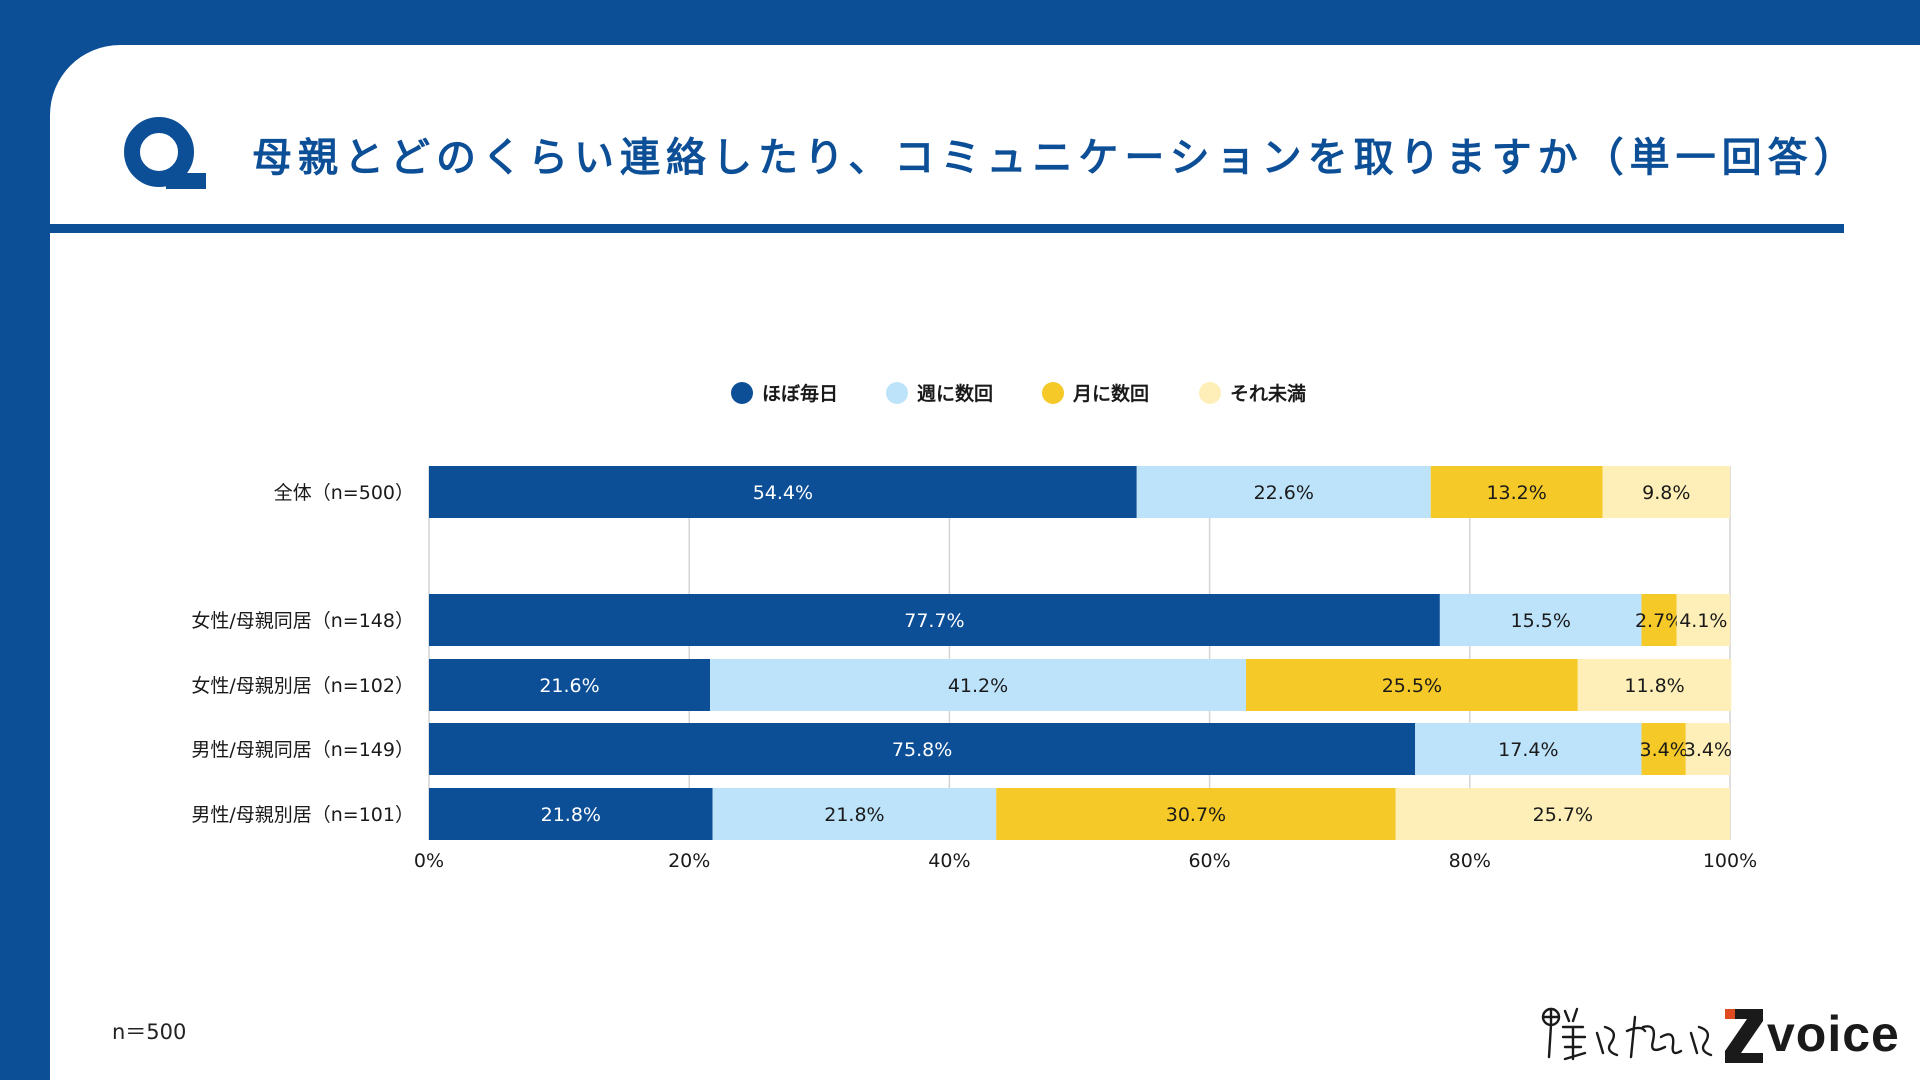  Describe the element at coordinates (1744, 1036) in the screenshot. I see `z-mark-icon` at that location.